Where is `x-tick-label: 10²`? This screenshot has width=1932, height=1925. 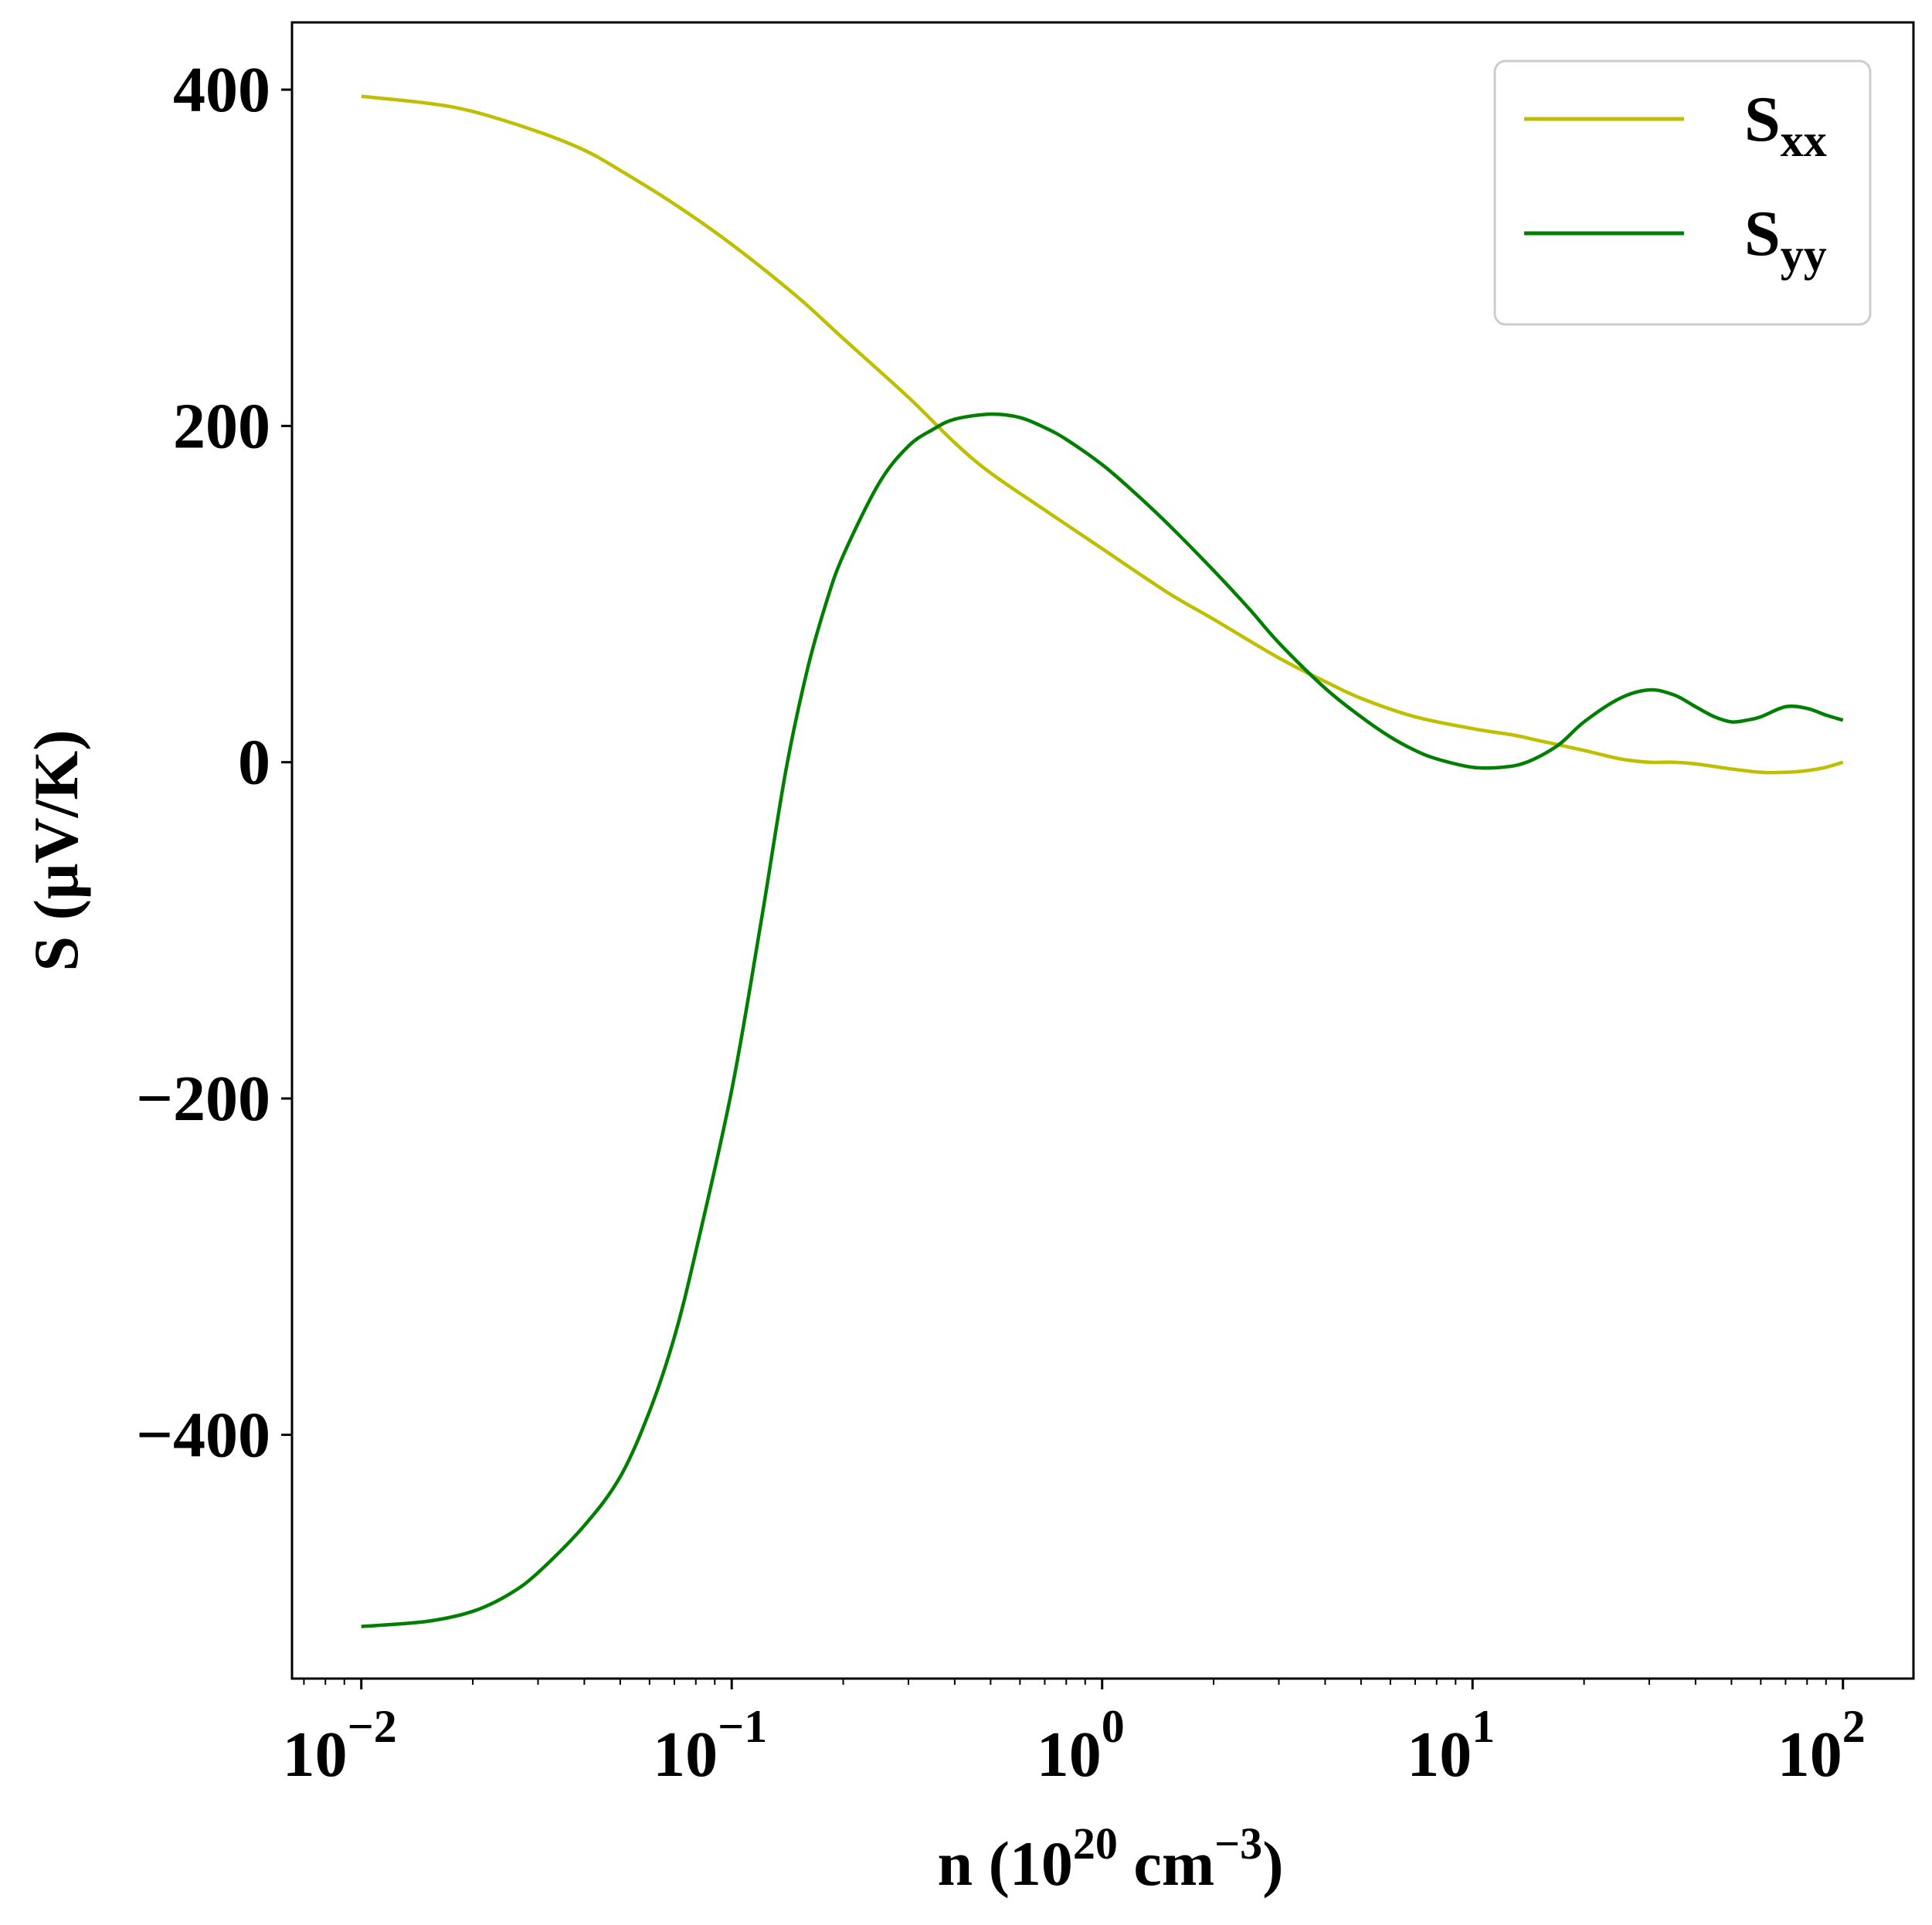 x-tick-label: 10² is located at coordinates (1822, 1746).